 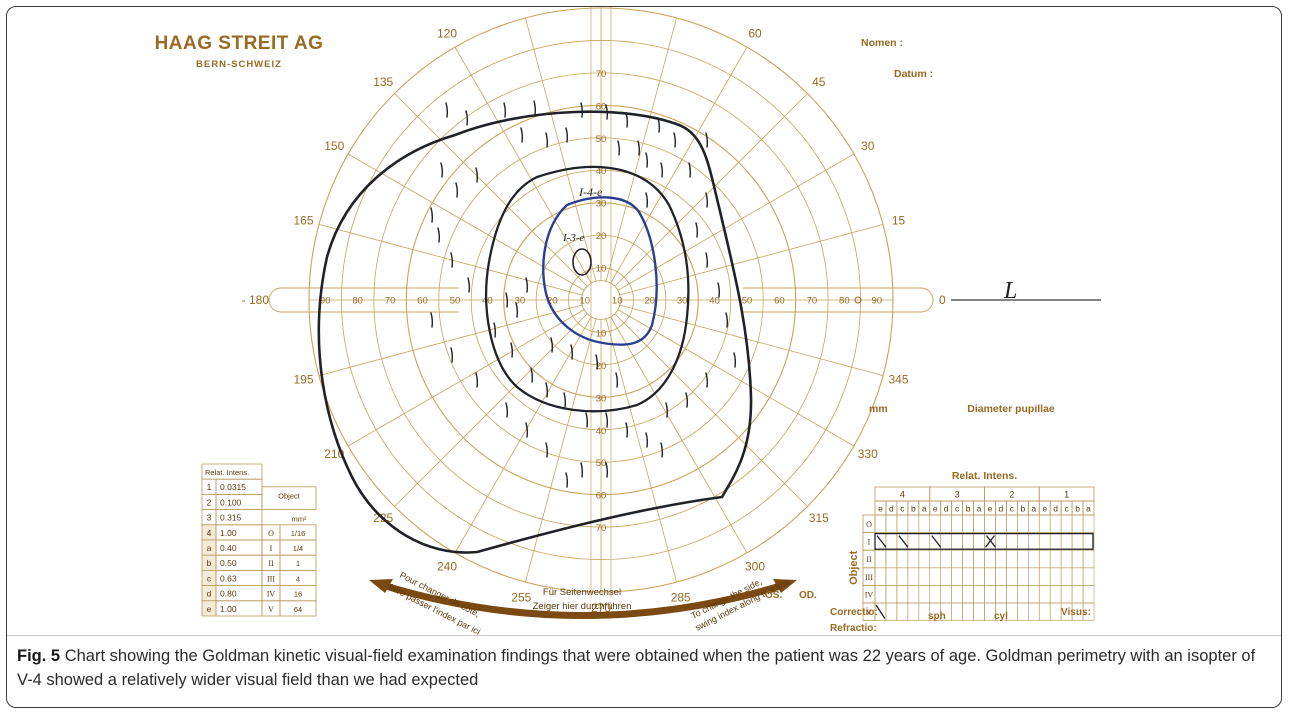 I want to click on left-axis-label: 90, so click(x=325, y=301).